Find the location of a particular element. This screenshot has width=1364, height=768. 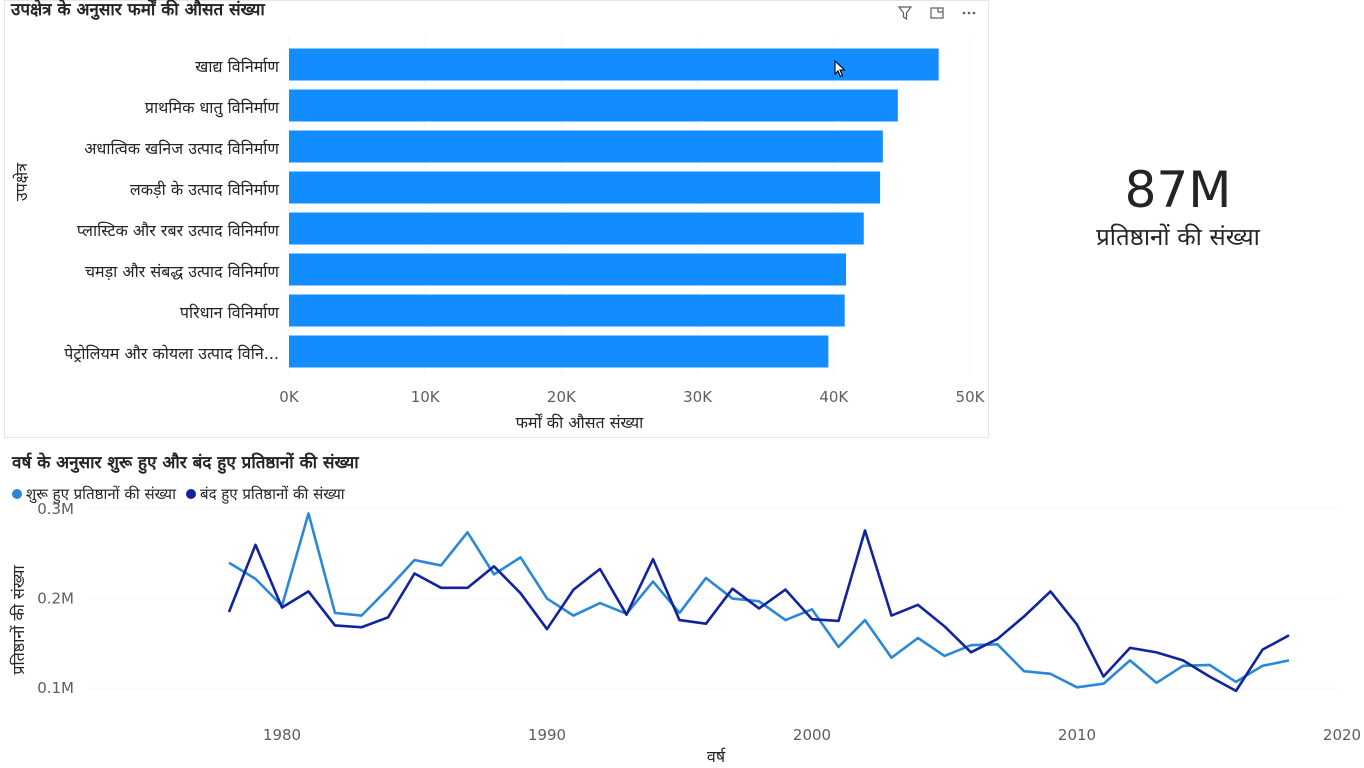

bar-x-axis-title: फर्मों की औसत संख्या is located at coordinates (580, 422).